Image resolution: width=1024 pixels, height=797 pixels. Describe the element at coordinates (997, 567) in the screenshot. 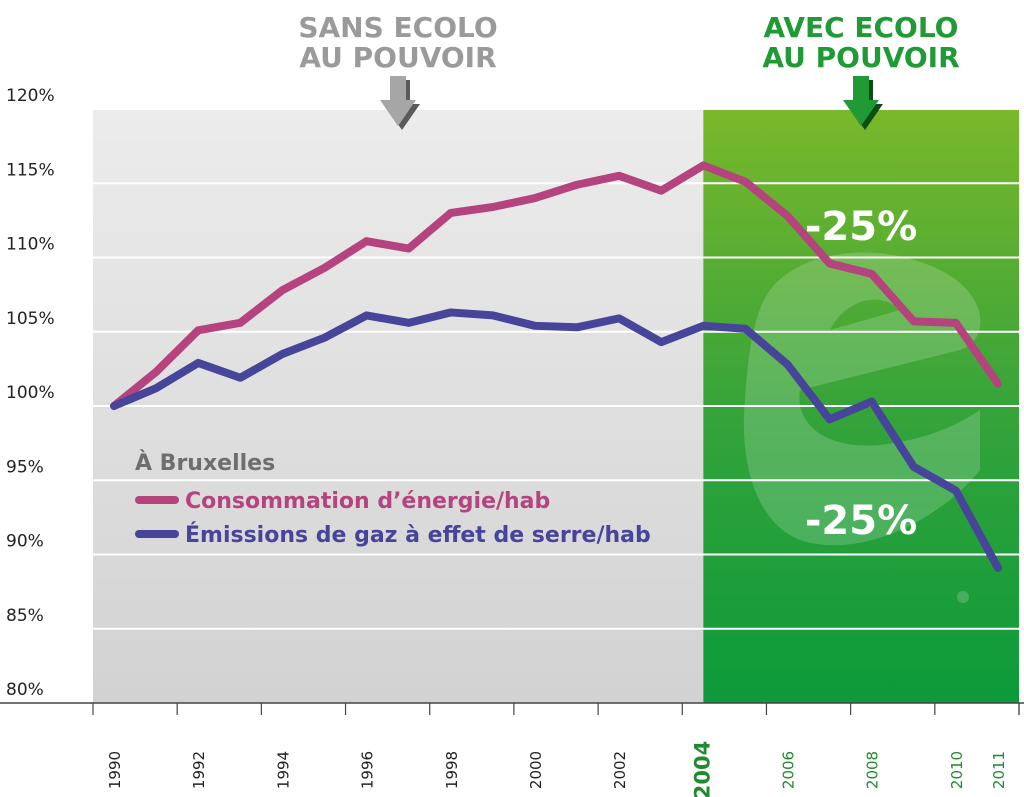

I see `point-s1-2011` at that location.